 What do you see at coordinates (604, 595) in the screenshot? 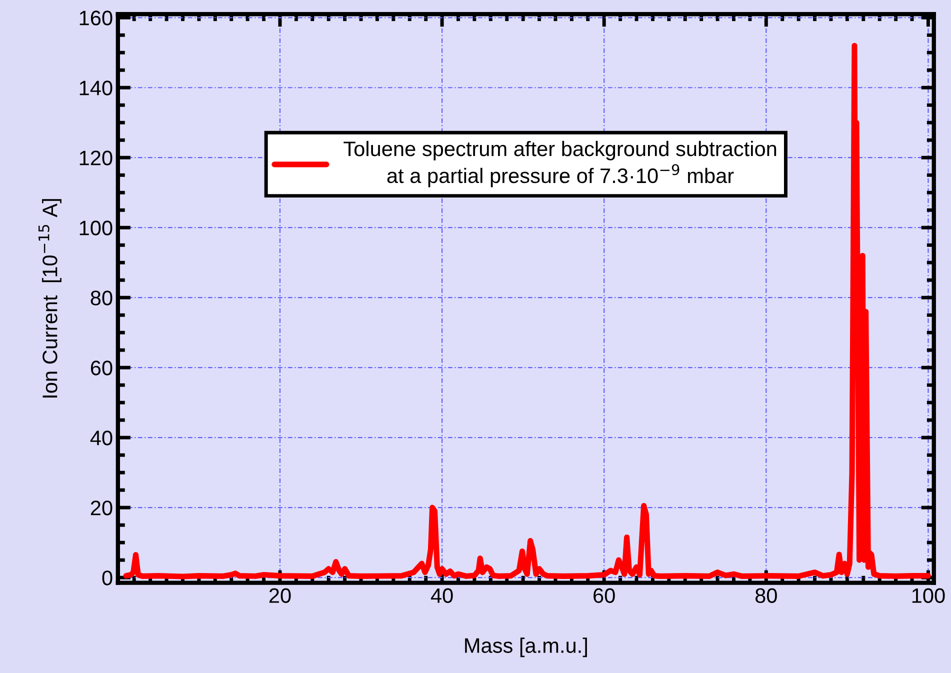
I see `x-tick-label: 60` at bounding box center [604, 595].